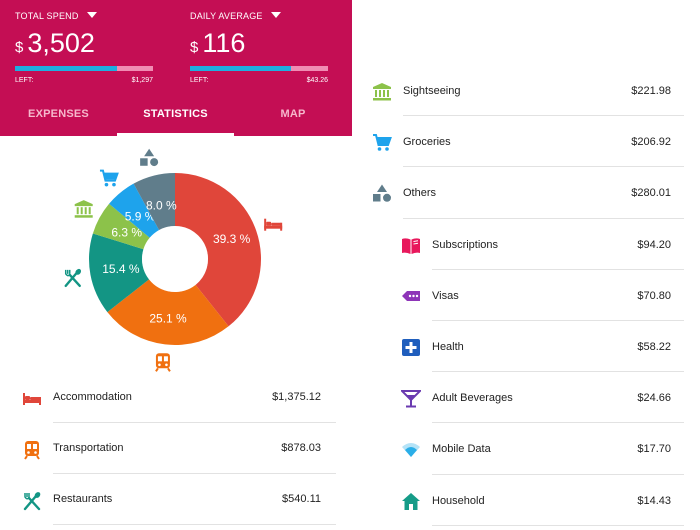  I want to click on category-row-transportation: Transportation $878.03, so click(176, 448).